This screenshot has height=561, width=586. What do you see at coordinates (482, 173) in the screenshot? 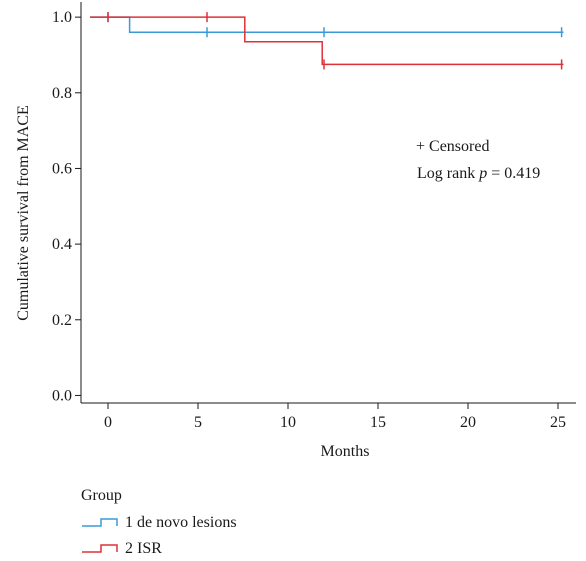
I see `logrank-p: p` at bounding box center [482, 173].